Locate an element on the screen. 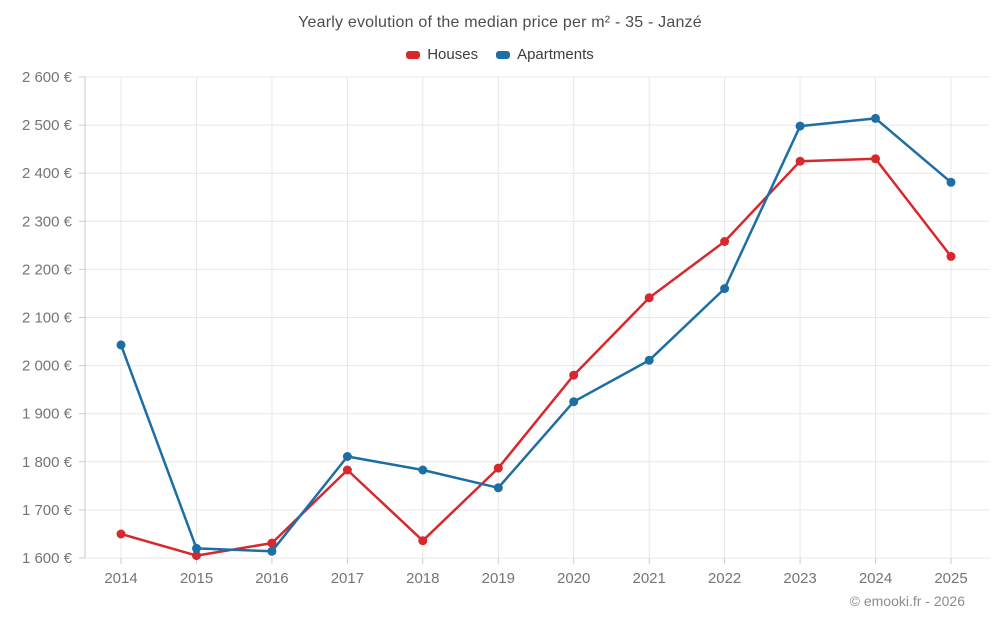 The image size is (1000, 625). legend: Houses Apartments is located at coordinates (500, 54).